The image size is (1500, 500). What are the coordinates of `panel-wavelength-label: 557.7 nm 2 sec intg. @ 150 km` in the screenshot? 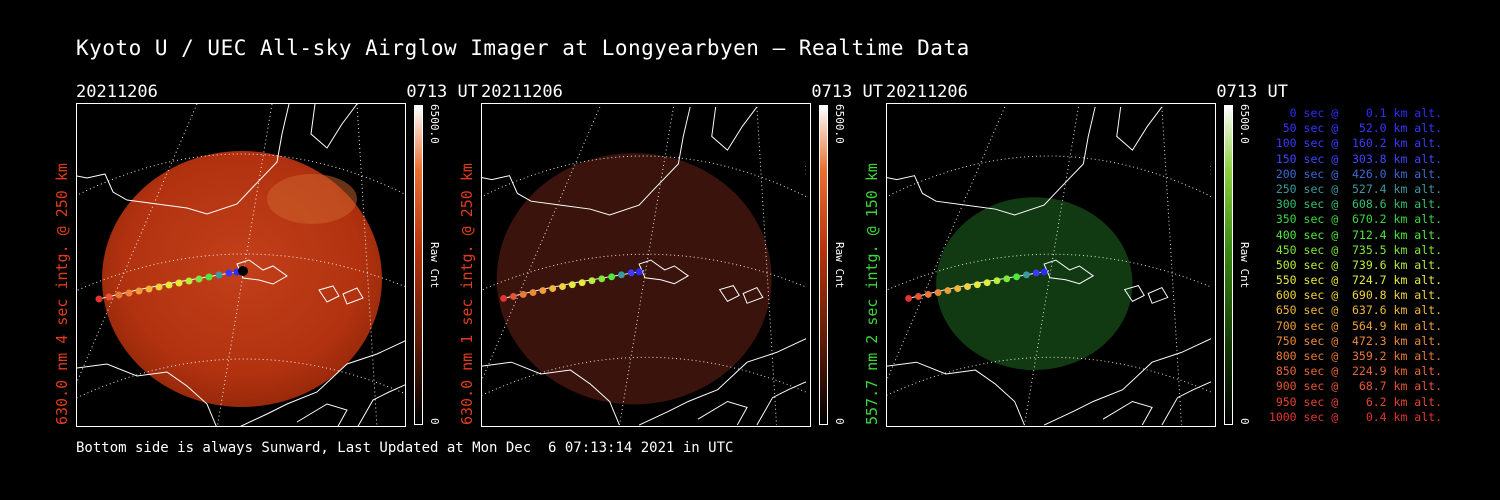 It's located at (872, 294).